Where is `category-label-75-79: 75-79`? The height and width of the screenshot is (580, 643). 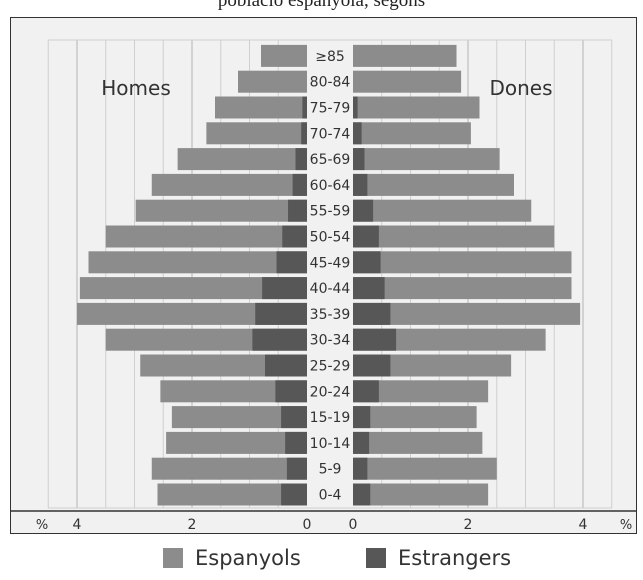
category-label-75-79: 75-79 is located at coordinates (330, 109).